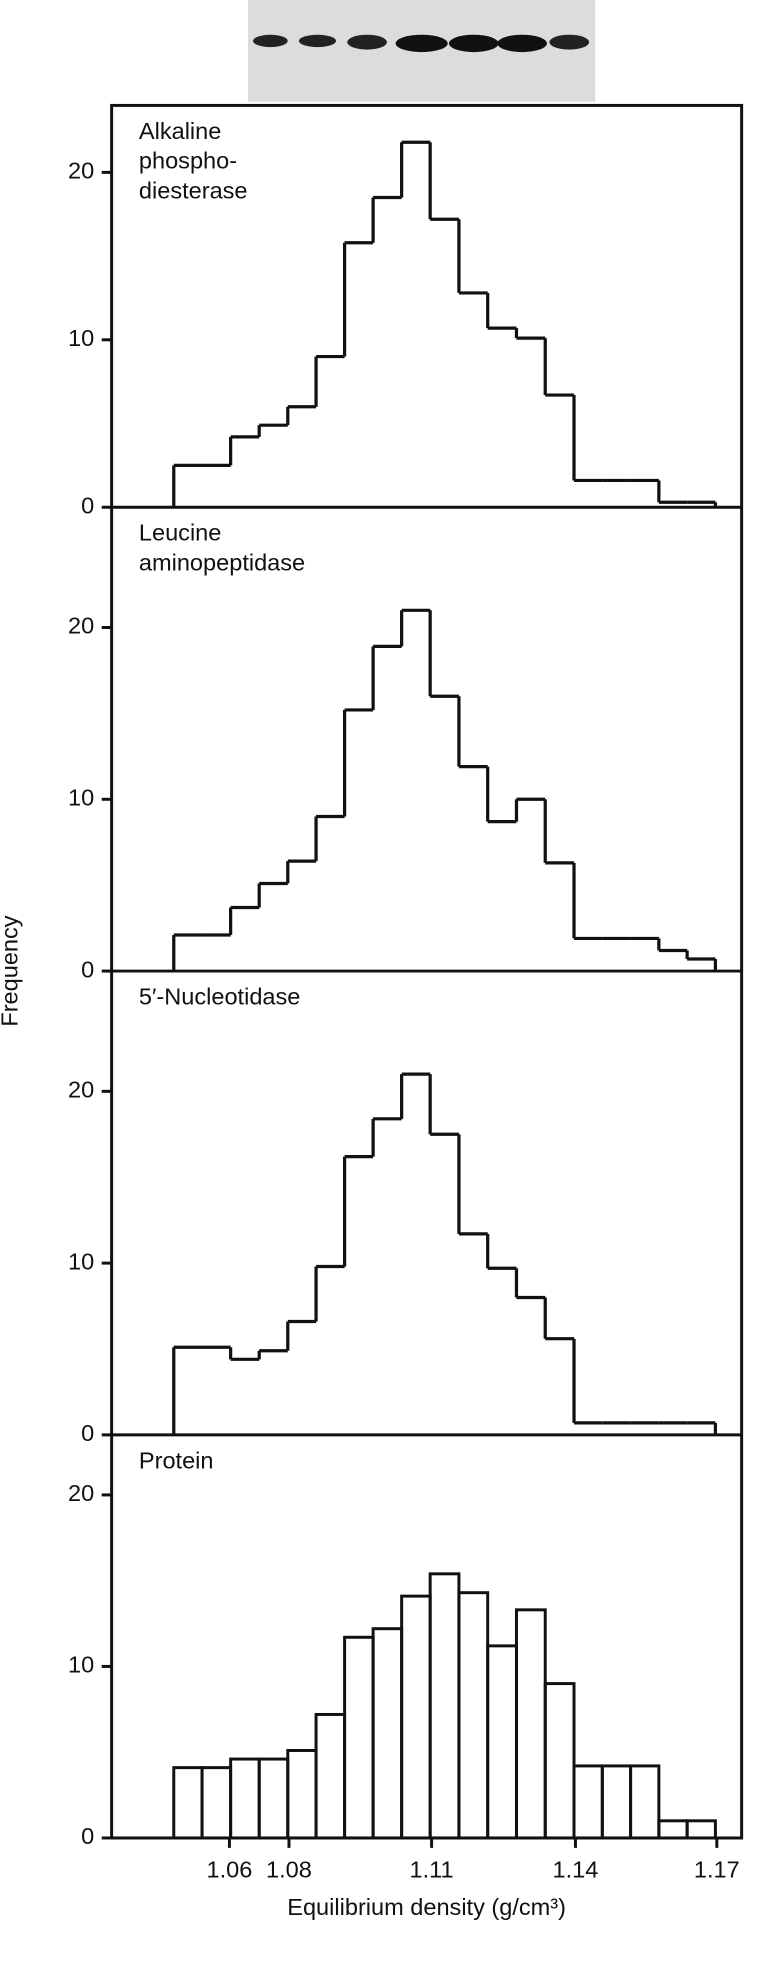 This screenshot has width=759, height=1975. I want to click on panel-title: aminopeptidase, so click(222, 563).